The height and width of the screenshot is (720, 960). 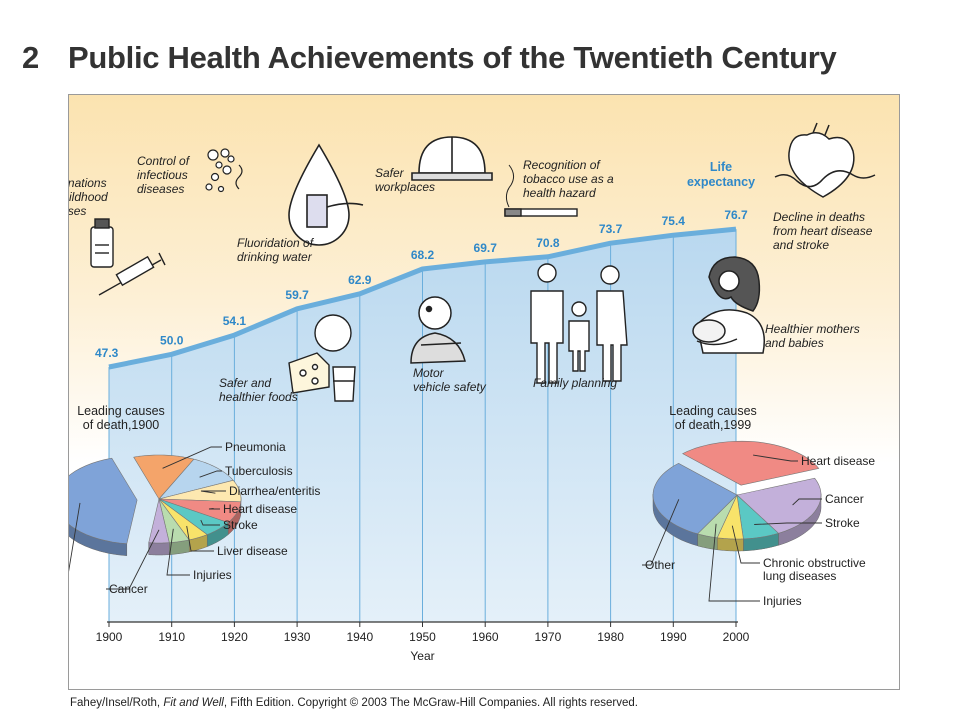 I want to click on achievement-label: Safer workplaces, so click(x=405, y=180).